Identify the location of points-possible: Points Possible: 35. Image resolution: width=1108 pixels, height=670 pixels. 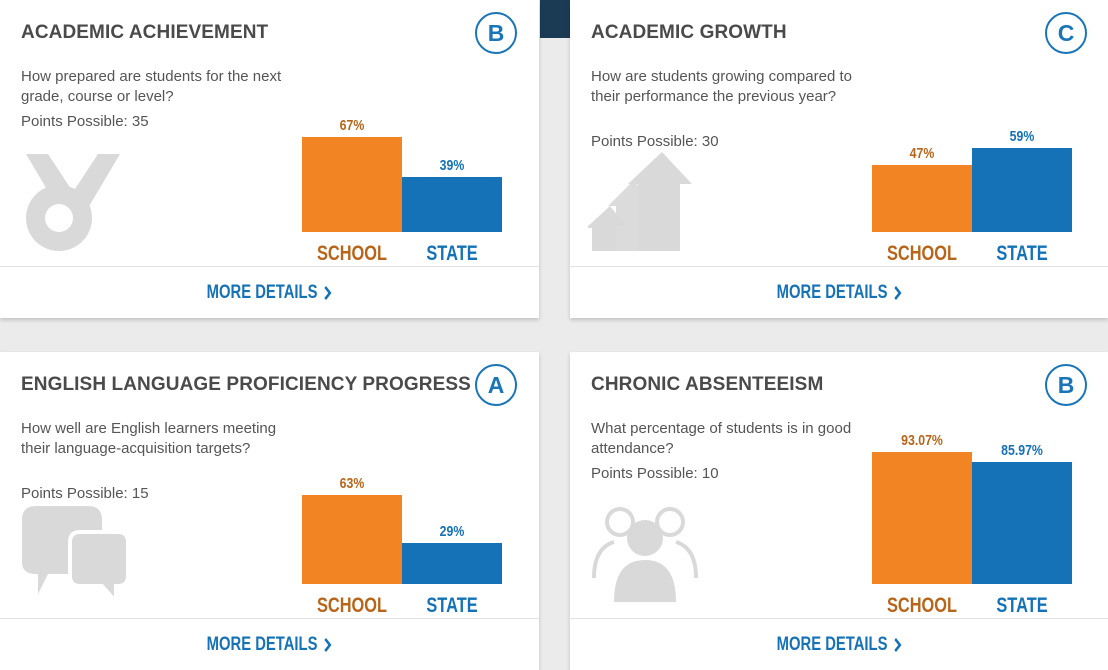
(85, 121).